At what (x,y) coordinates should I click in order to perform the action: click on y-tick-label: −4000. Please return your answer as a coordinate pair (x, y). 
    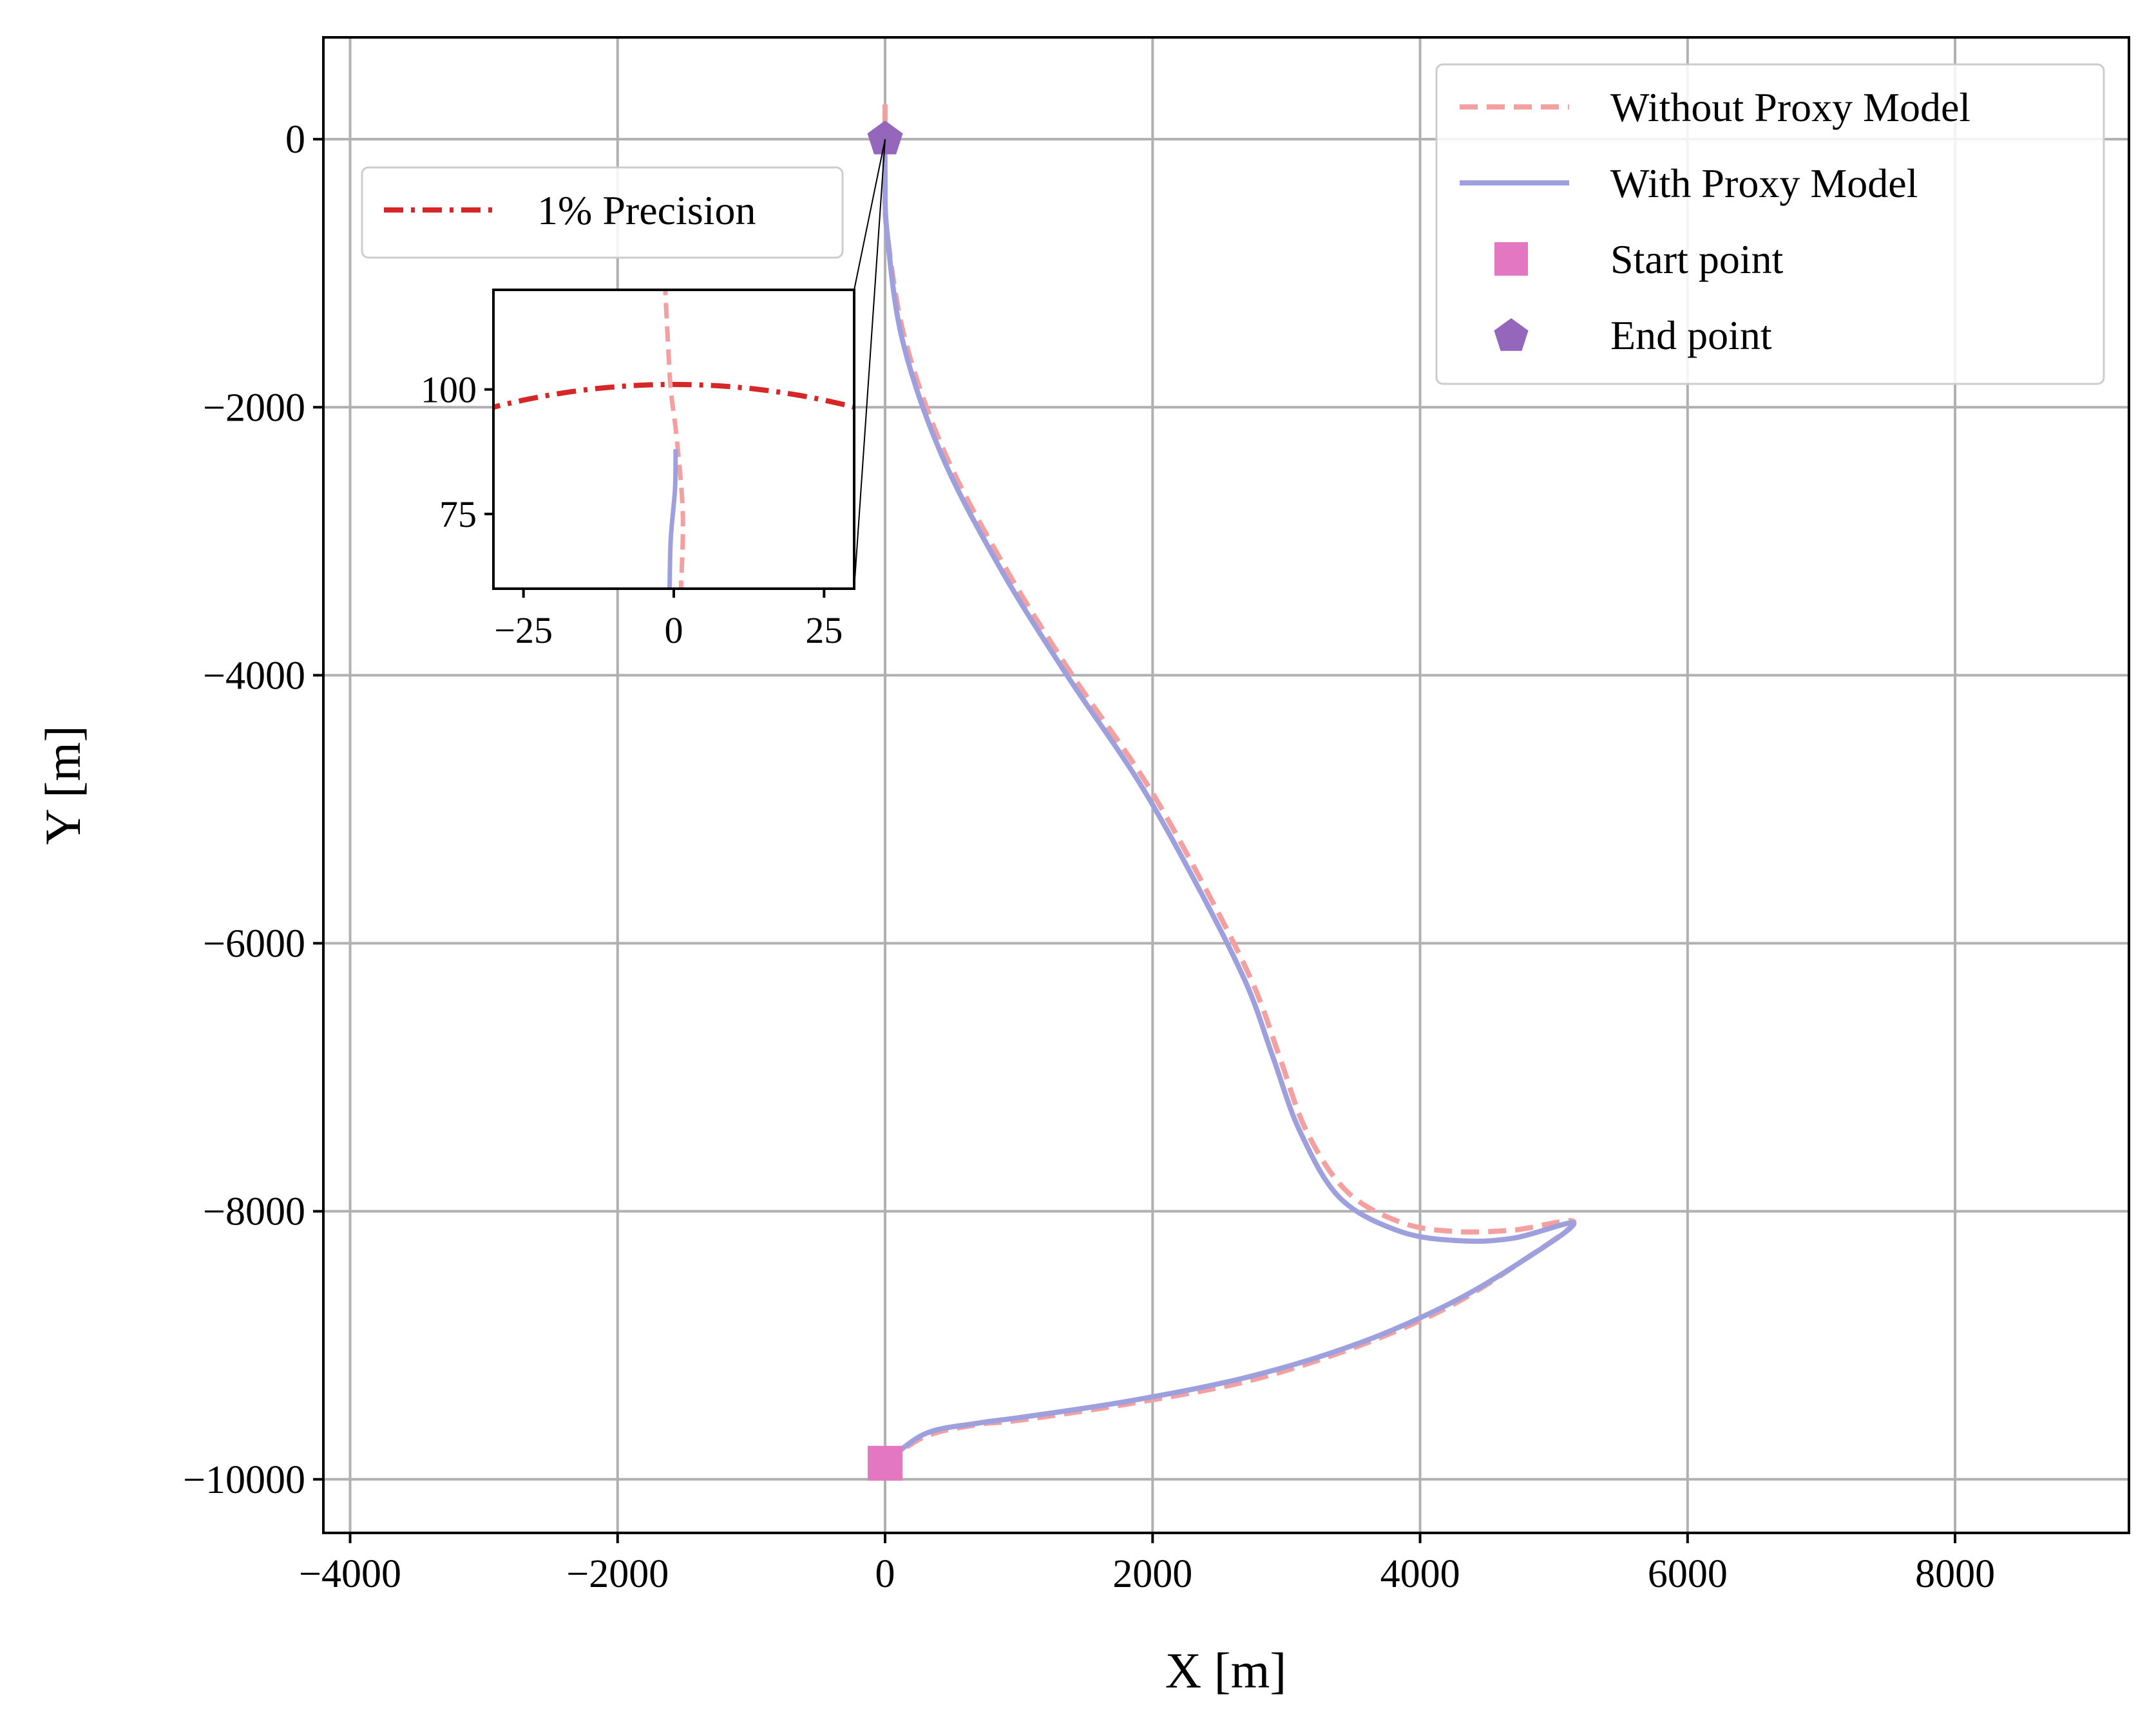
    Looking at the image, I should click on (254, 676).